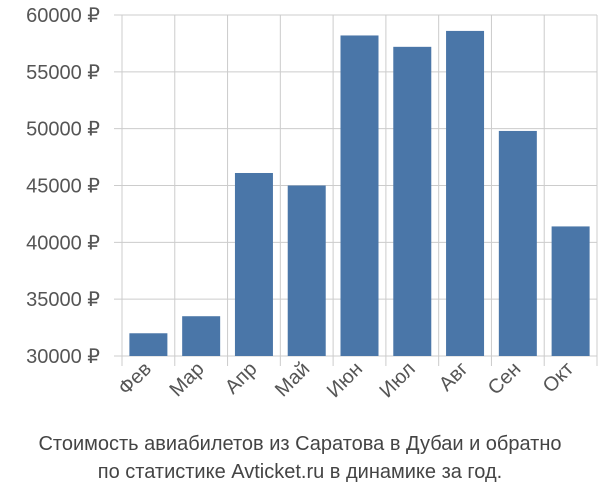  Describe the element at coordinates (504, 378) in the screenshot. I see `x-tick-label: Сен` at that location.